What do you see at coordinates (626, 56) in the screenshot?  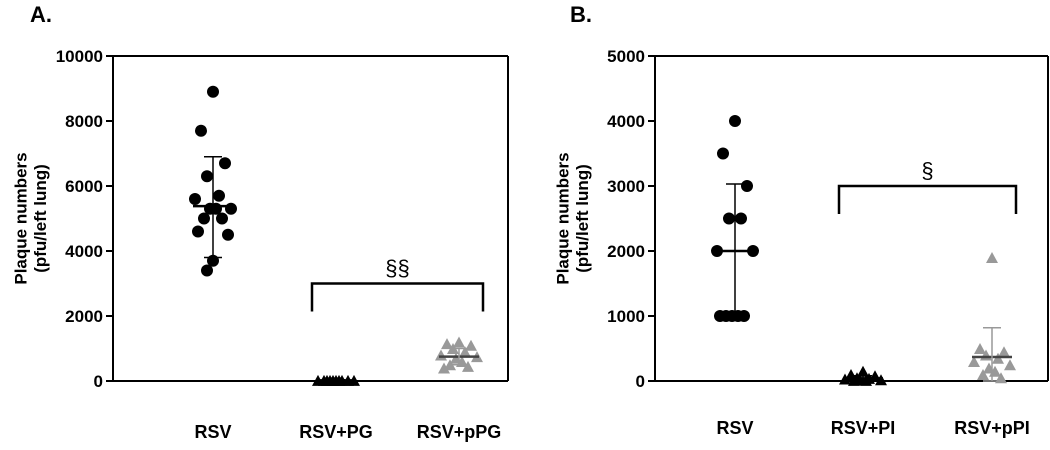 I see `y-tick-label: 5000` at bounding box center [626, 56].